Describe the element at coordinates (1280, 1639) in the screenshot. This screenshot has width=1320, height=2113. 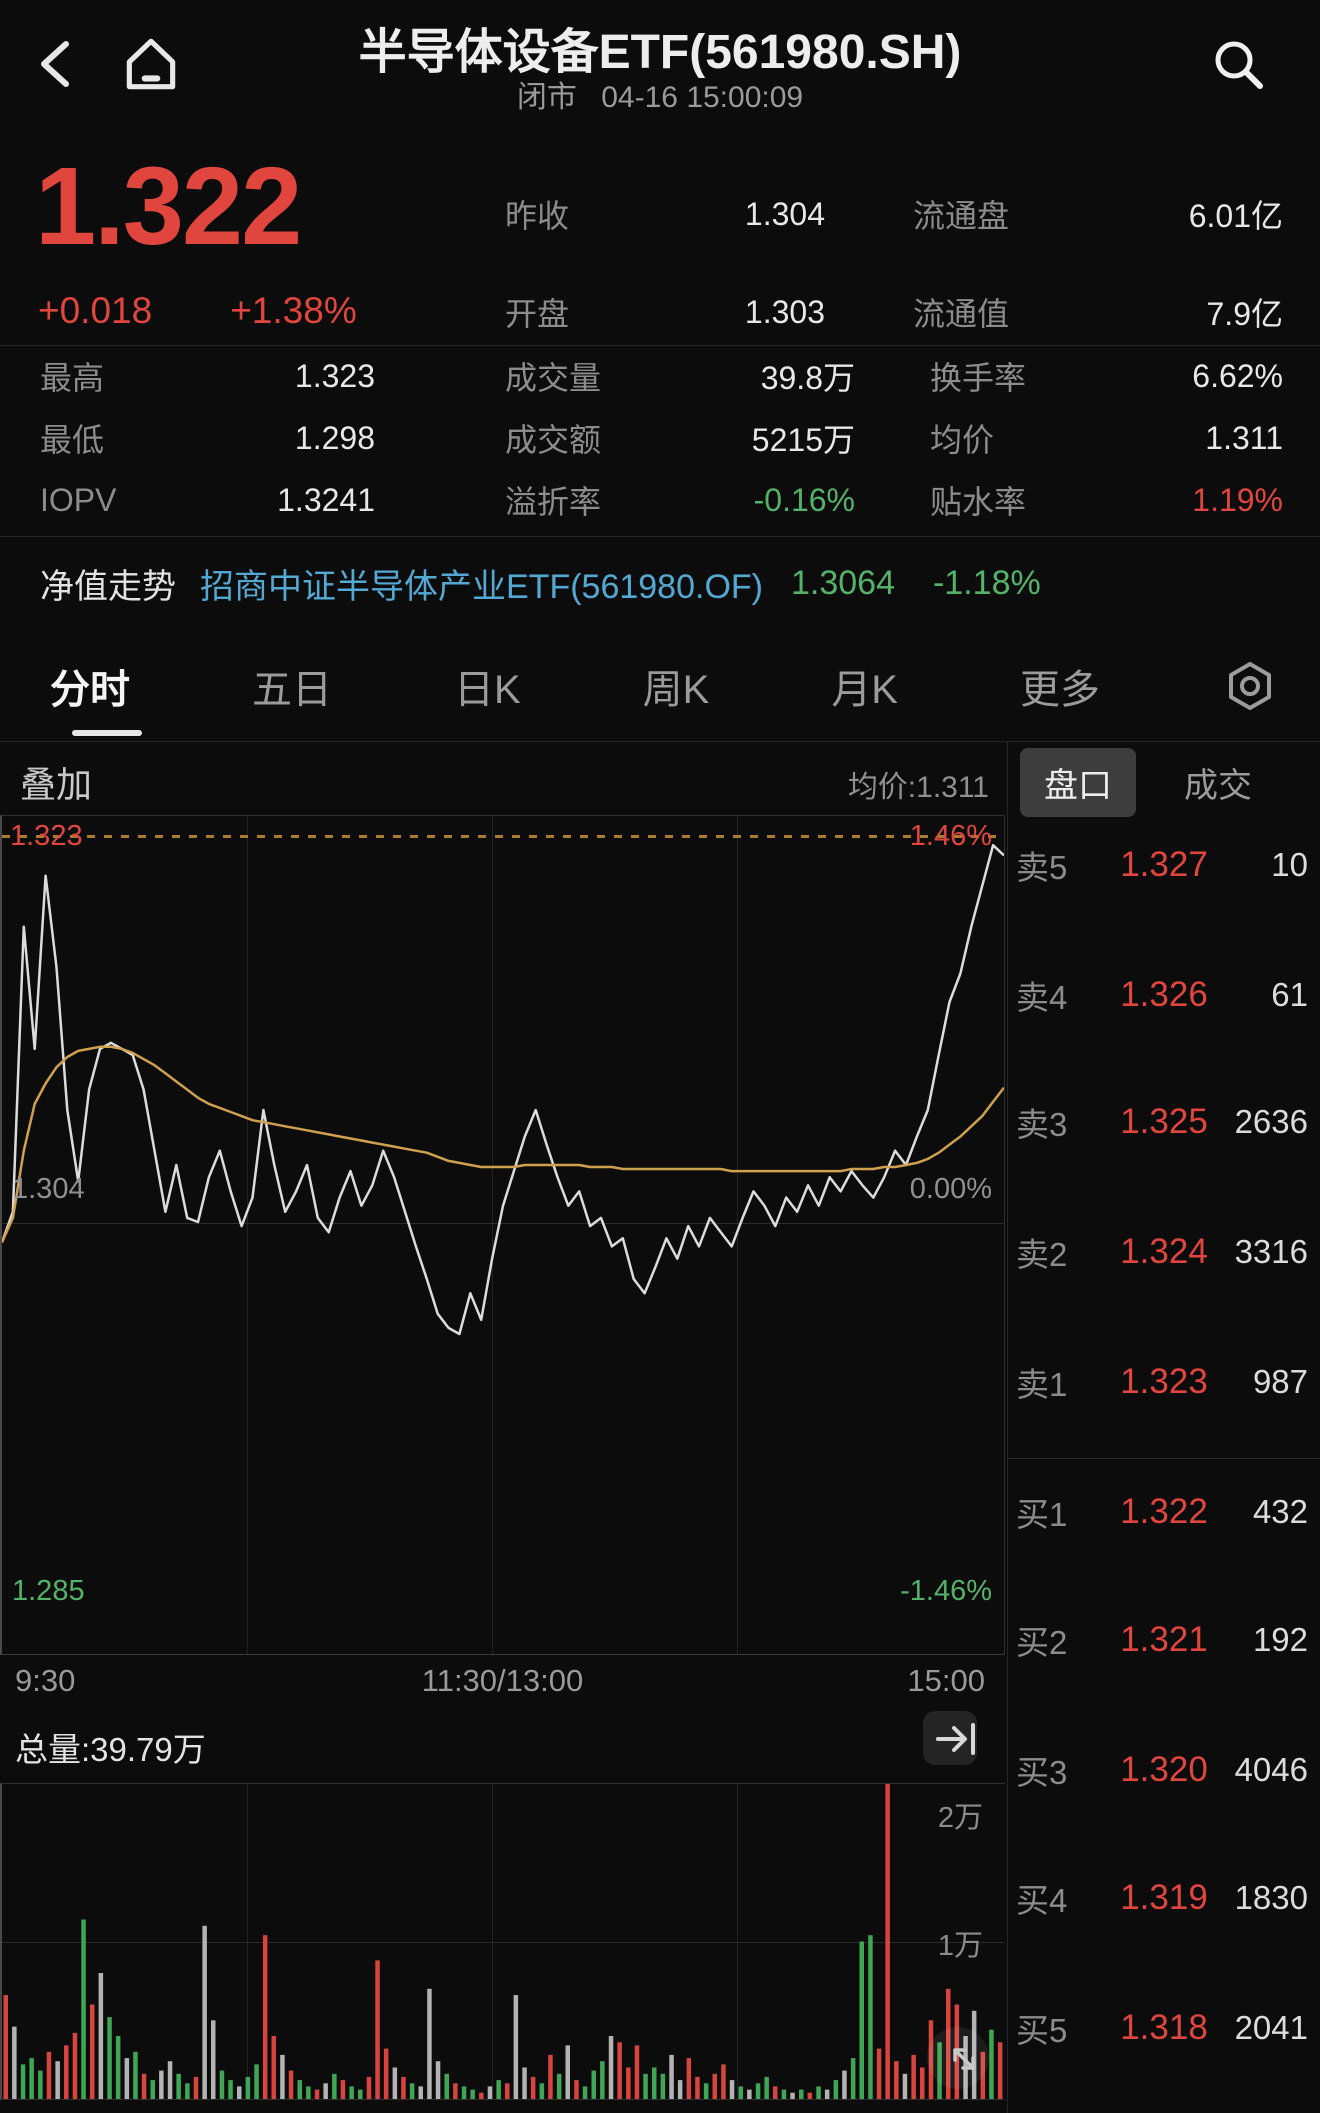
I see `bid-volume: 192` at that location.